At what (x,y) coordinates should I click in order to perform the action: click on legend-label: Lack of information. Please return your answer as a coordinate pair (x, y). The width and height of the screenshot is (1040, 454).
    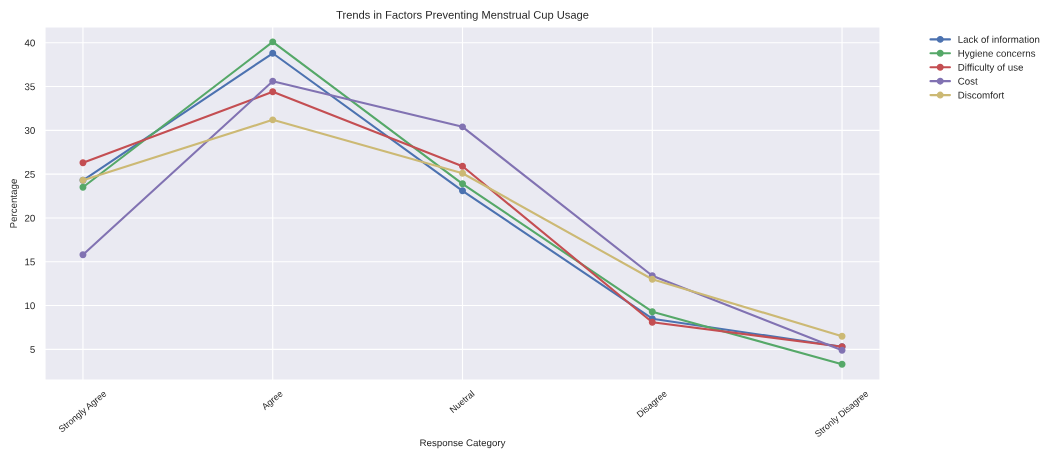
    Looking at the image, I should click on (999, 39).